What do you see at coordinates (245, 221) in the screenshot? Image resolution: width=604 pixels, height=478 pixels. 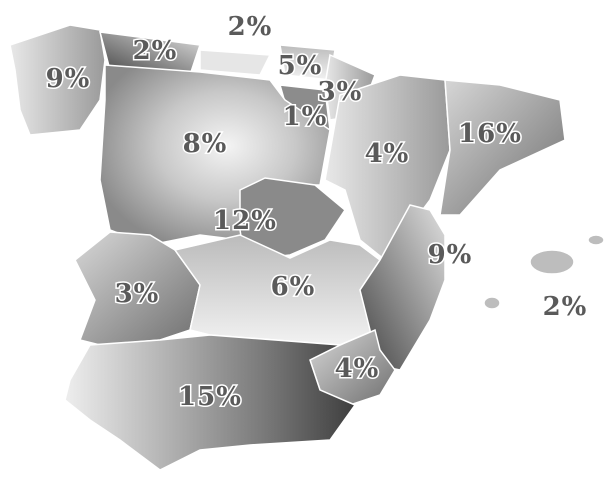 I see `region-label: 12%` at bounding box center [245, 221].